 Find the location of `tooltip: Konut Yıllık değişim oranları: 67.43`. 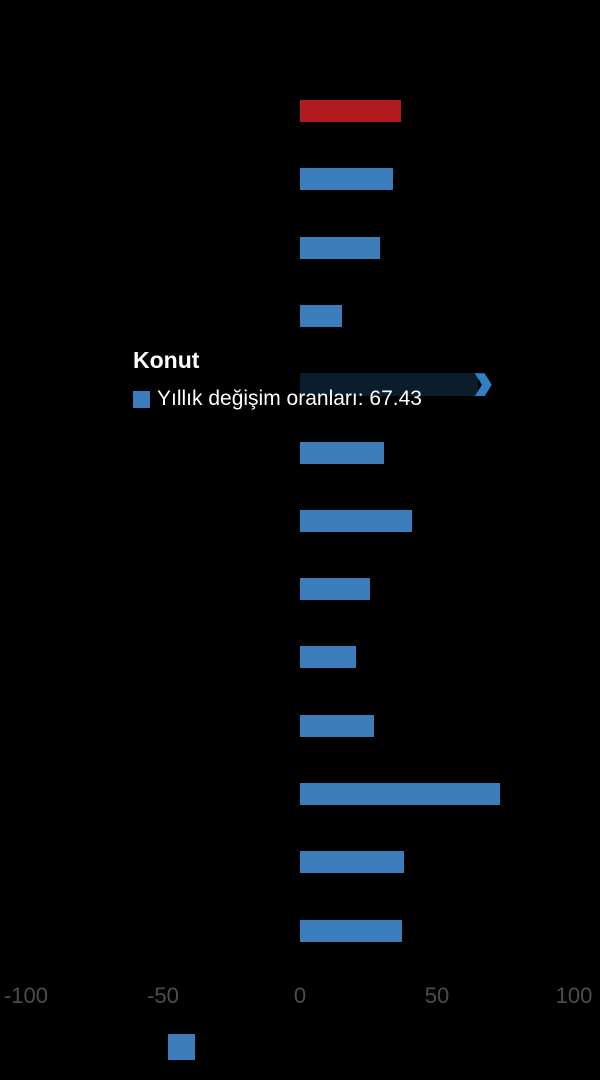

tooltip: Konut Yıllık değişim oranları: 67.43 is located at coordinates (277, 379).